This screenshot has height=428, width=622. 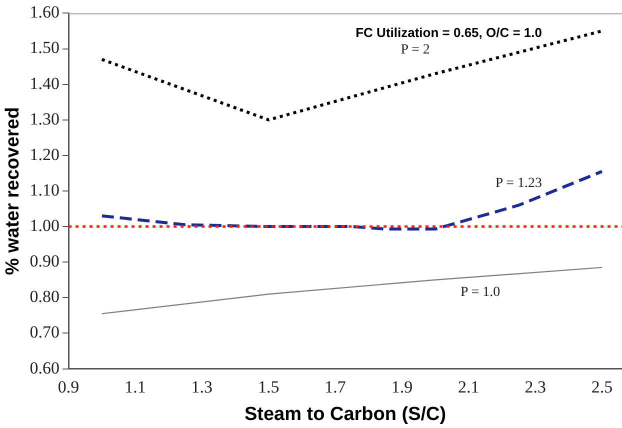 I want to click on y-tick-label: 1.60, so click(x=45, y=12).